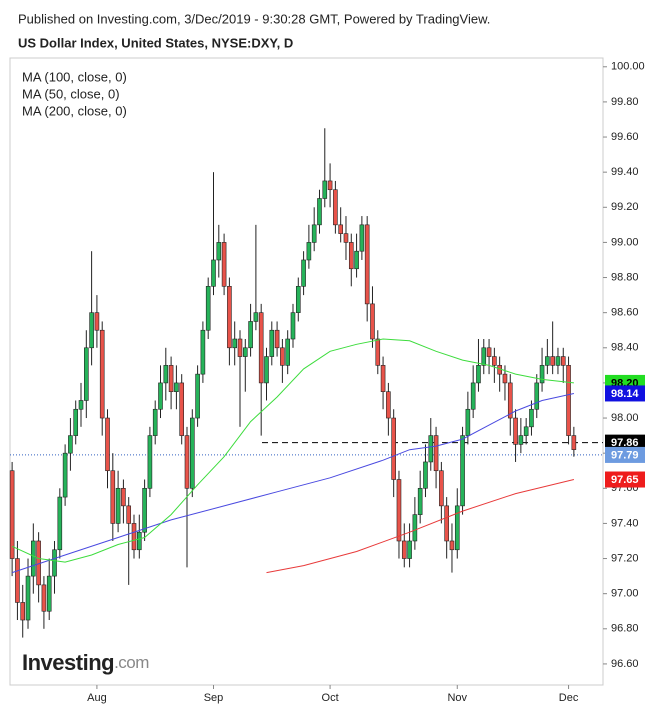 The image size is (658, 713). I want to click on logo: Investing.com, so click(85, 662).